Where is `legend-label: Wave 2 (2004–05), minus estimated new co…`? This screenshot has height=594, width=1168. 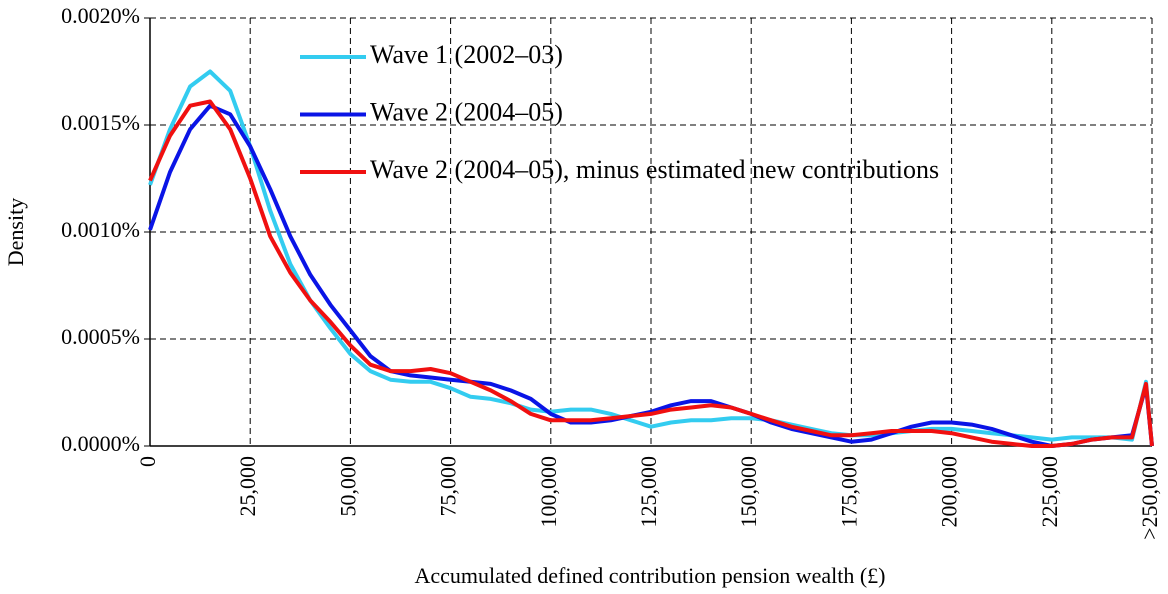 legend-label: Wave 2 (2004–05), minus estimated new co… is located at coordinates (654, 169).